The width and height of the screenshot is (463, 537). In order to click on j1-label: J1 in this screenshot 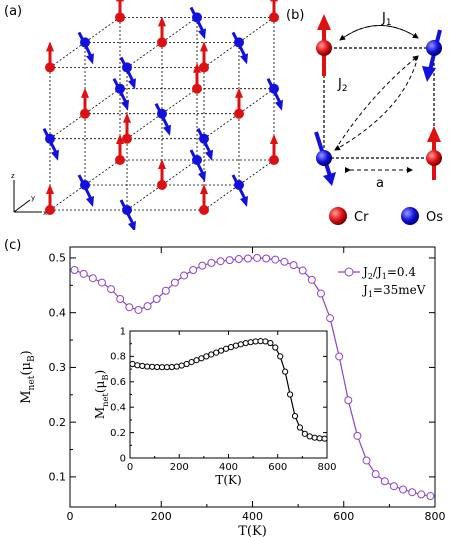, I will do `click(386, 19)`.